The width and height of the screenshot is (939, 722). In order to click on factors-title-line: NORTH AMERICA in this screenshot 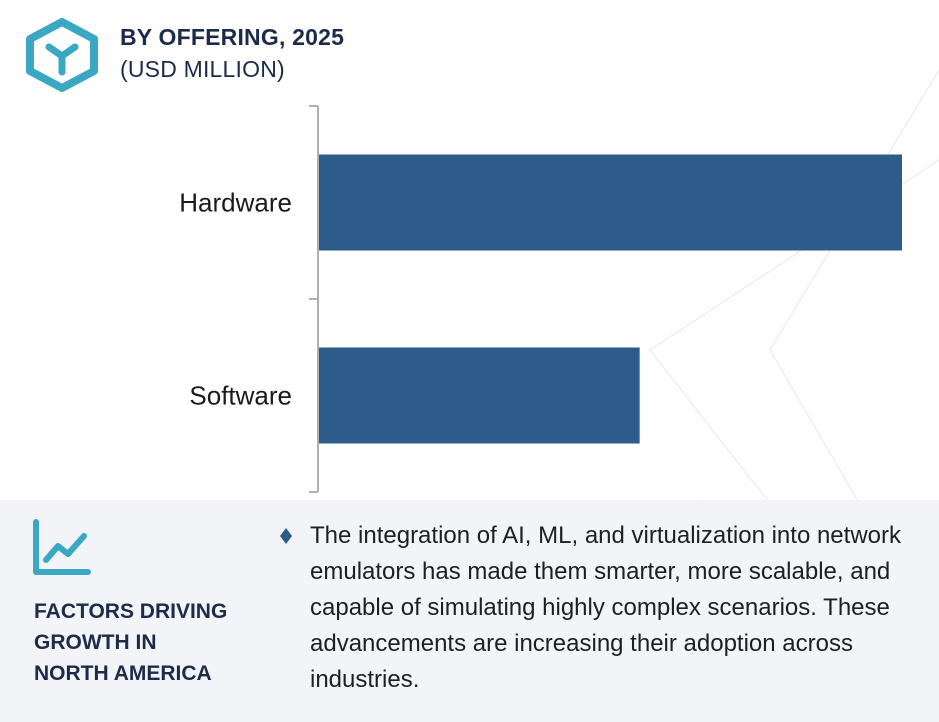, I will do `click(123, 673)`.